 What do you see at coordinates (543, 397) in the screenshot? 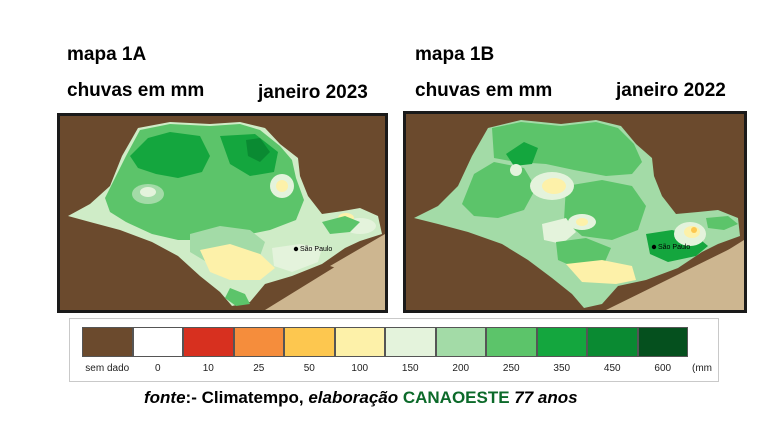
I see `source-suffix: 77 anos` at bounding box center [543, 397].